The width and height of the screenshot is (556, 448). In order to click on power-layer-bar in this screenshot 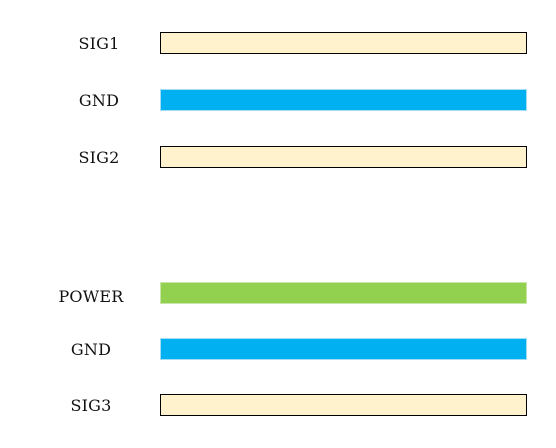, I will do `click(343, 293)`.